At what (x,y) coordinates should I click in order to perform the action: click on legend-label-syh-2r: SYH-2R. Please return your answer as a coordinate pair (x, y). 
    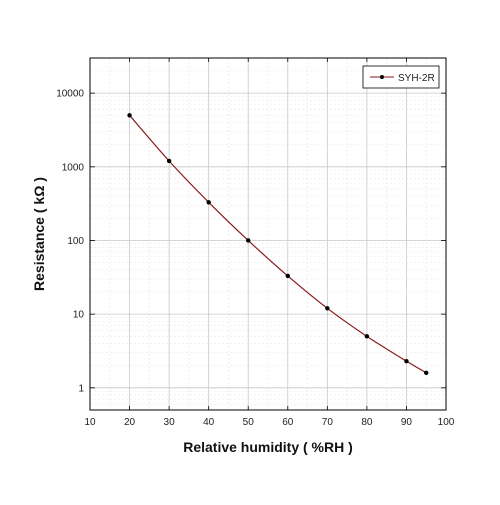
    Looking at the image, I should click on (416, 78).